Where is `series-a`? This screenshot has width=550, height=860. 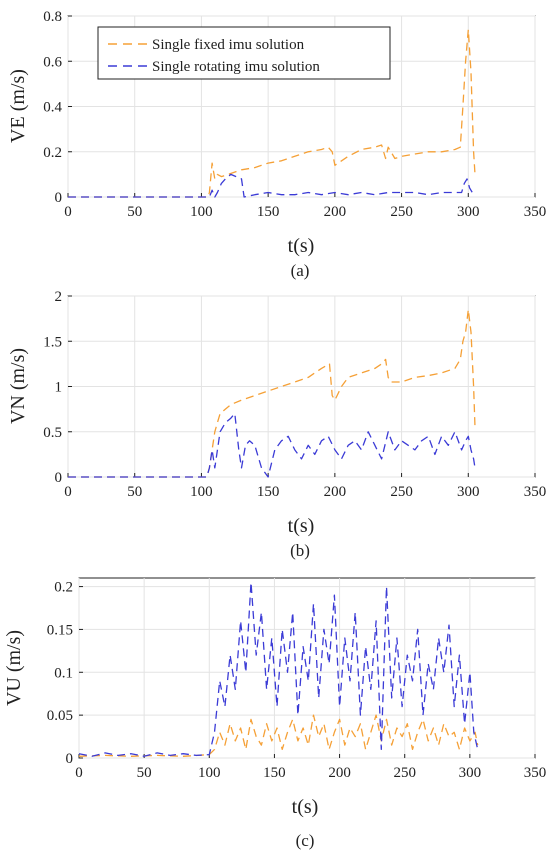
series-a is located at coordinates (272, 113).